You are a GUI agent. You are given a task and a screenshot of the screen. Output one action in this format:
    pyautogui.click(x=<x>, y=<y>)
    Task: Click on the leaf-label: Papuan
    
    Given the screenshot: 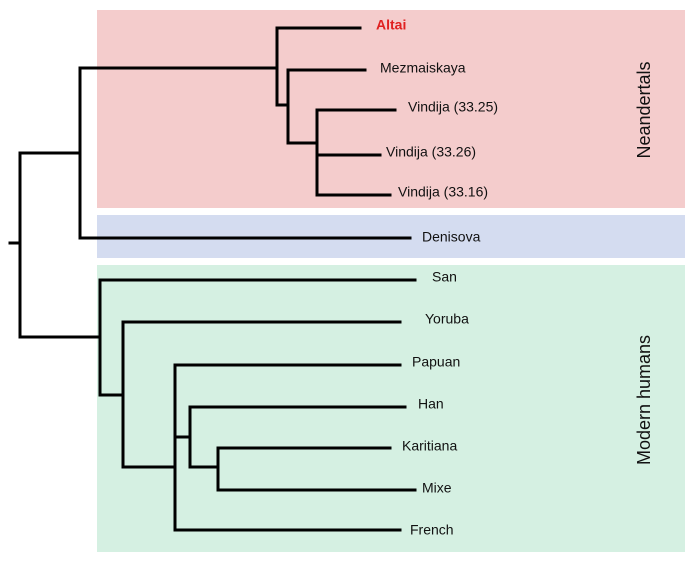 What is the action you would take?
    pyautogui.click(x=436, y=362)
    